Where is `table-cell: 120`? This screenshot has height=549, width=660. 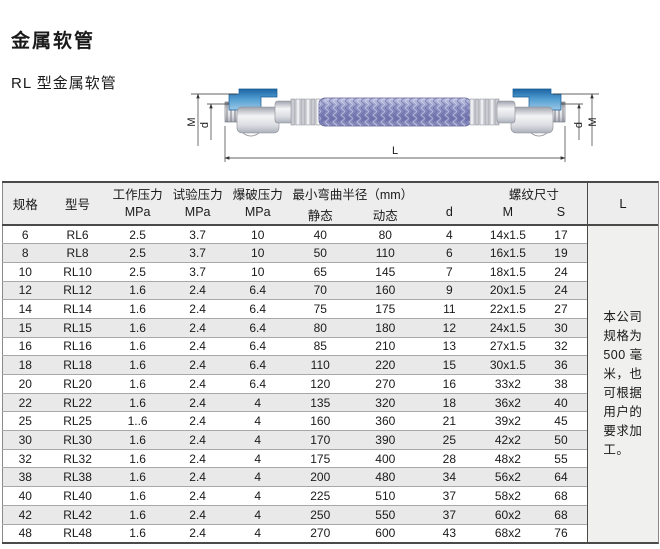
table-cell: 120 is located at coordinates (320, 383).